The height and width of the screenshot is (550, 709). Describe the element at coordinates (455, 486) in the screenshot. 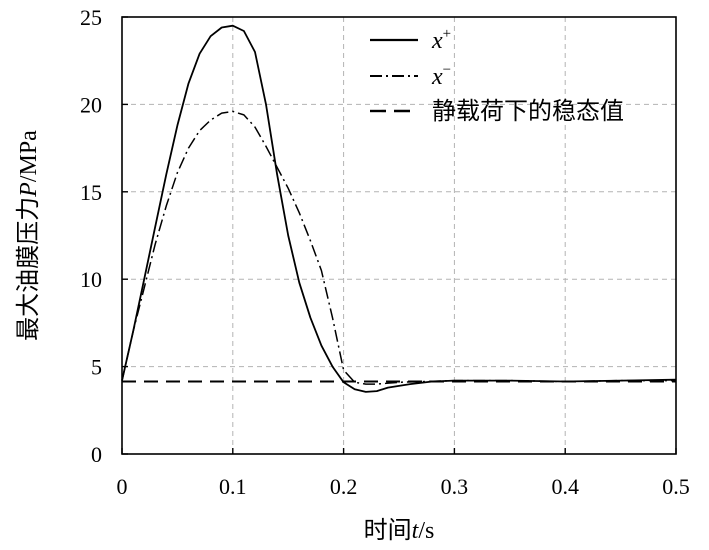

I see `x-tick-label: 0.3` at that location.